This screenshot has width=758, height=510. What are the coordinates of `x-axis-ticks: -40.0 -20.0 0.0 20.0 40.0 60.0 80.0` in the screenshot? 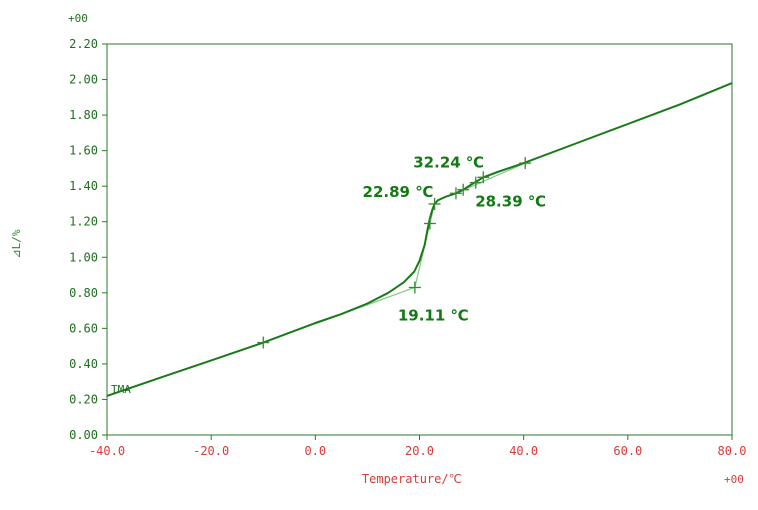 It's located at (418, 446).